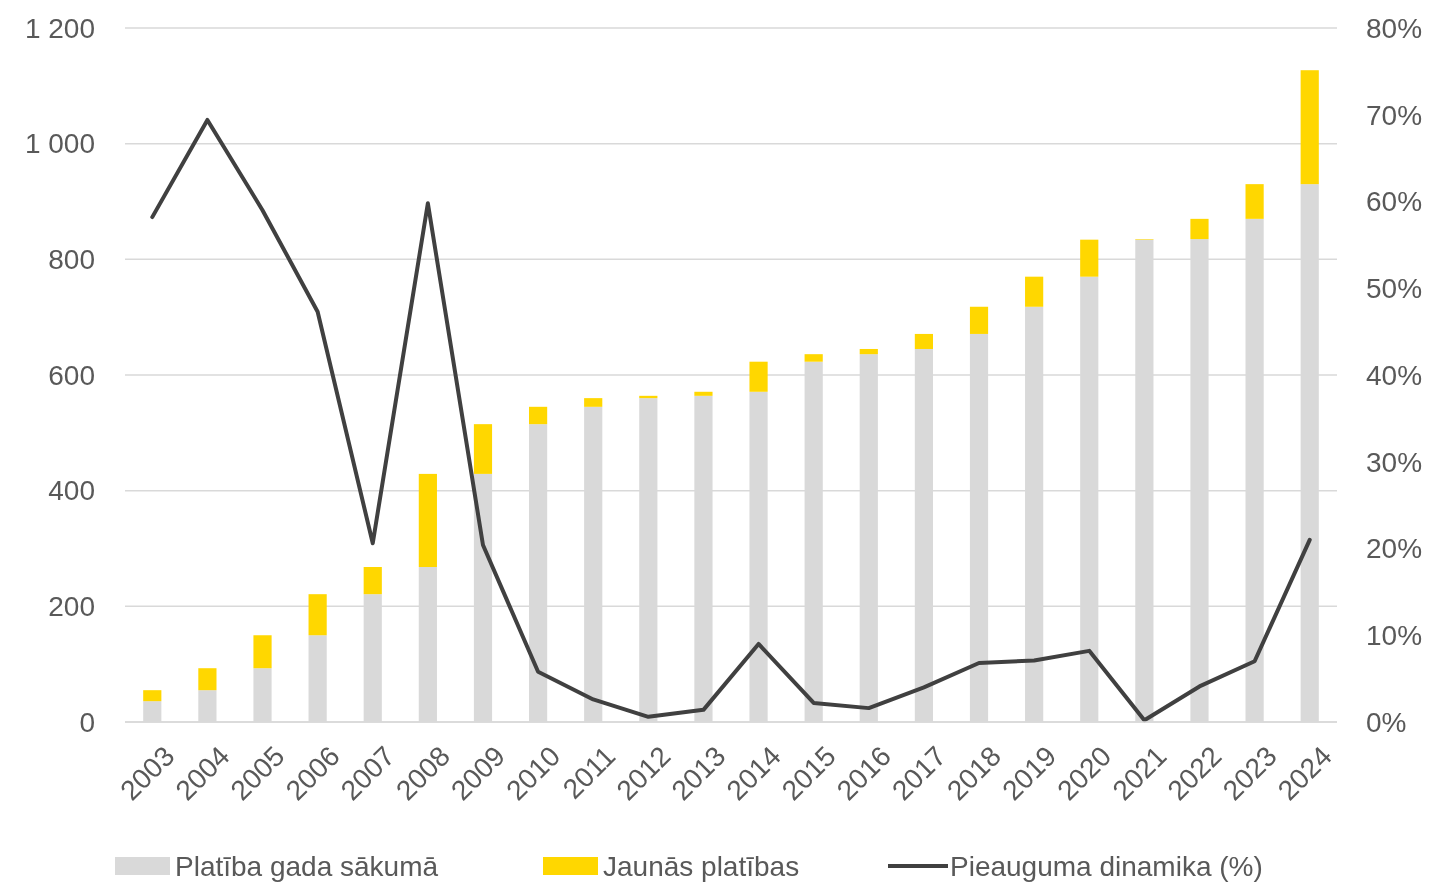  Describe the element at coordinates (701, 866) in the screenshot. I see `legend-label: Jaunās platības` at that location.